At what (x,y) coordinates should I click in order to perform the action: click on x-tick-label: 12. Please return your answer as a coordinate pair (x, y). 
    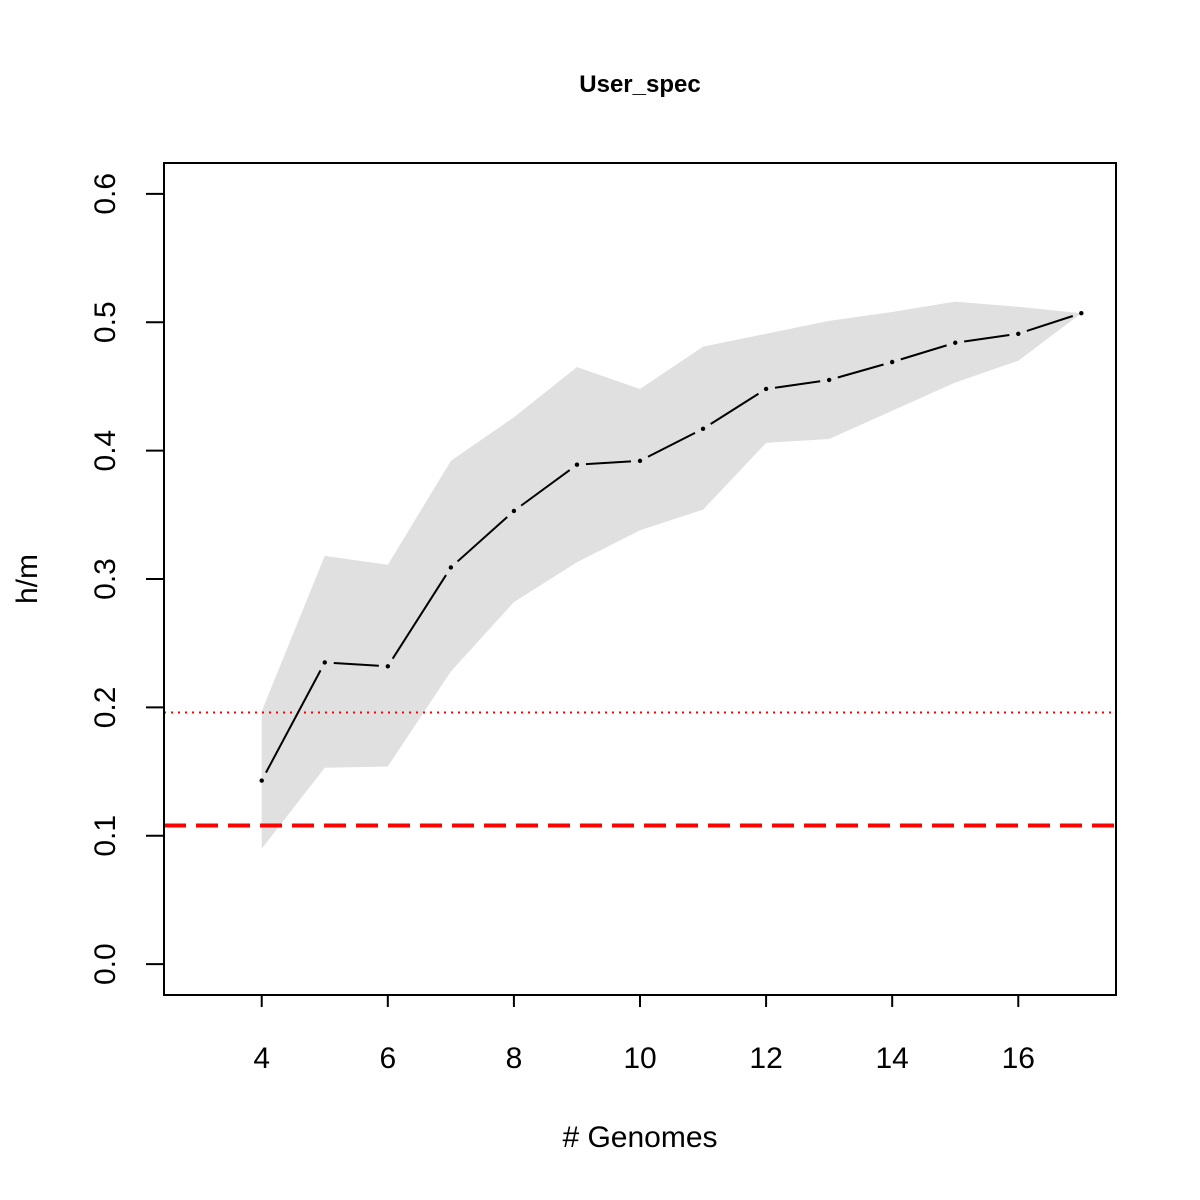
    Looking at the image, I should click on (765, 1058).